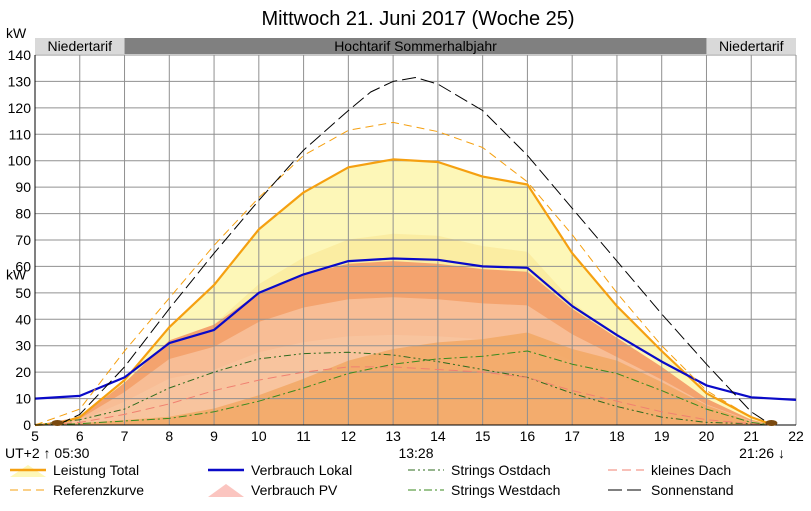  I want to click on legend-swatch, so click(226, 490).